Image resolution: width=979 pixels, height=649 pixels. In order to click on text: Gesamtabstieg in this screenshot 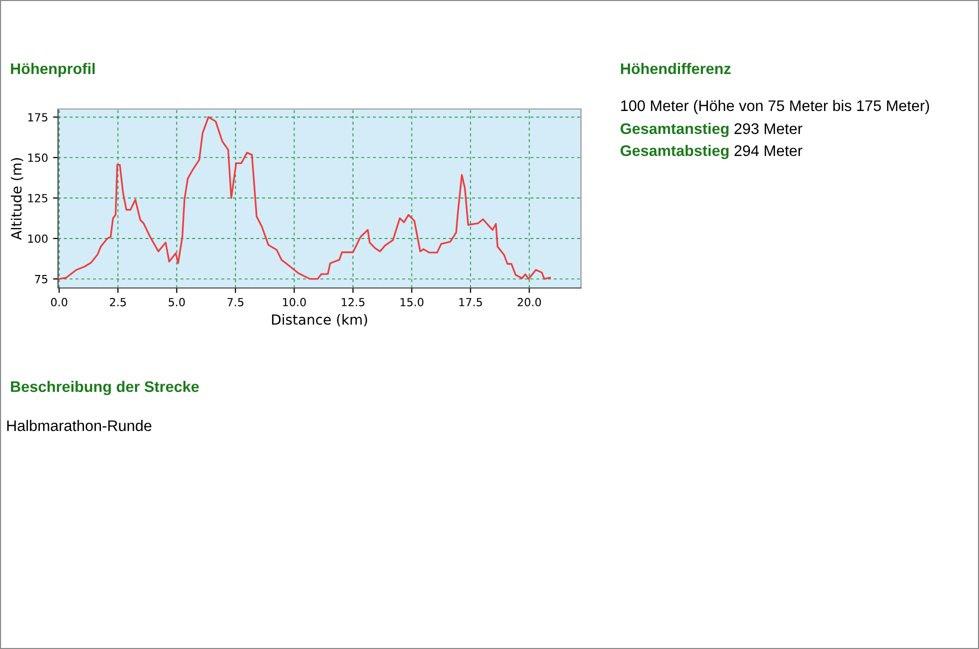, I will do `click(674, 152)`.